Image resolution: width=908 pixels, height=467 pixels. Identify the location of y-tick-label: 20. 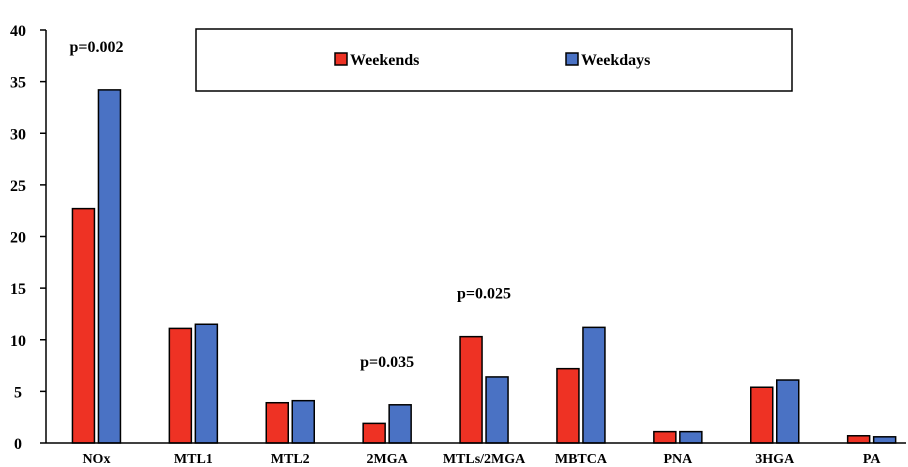
(18, 238).